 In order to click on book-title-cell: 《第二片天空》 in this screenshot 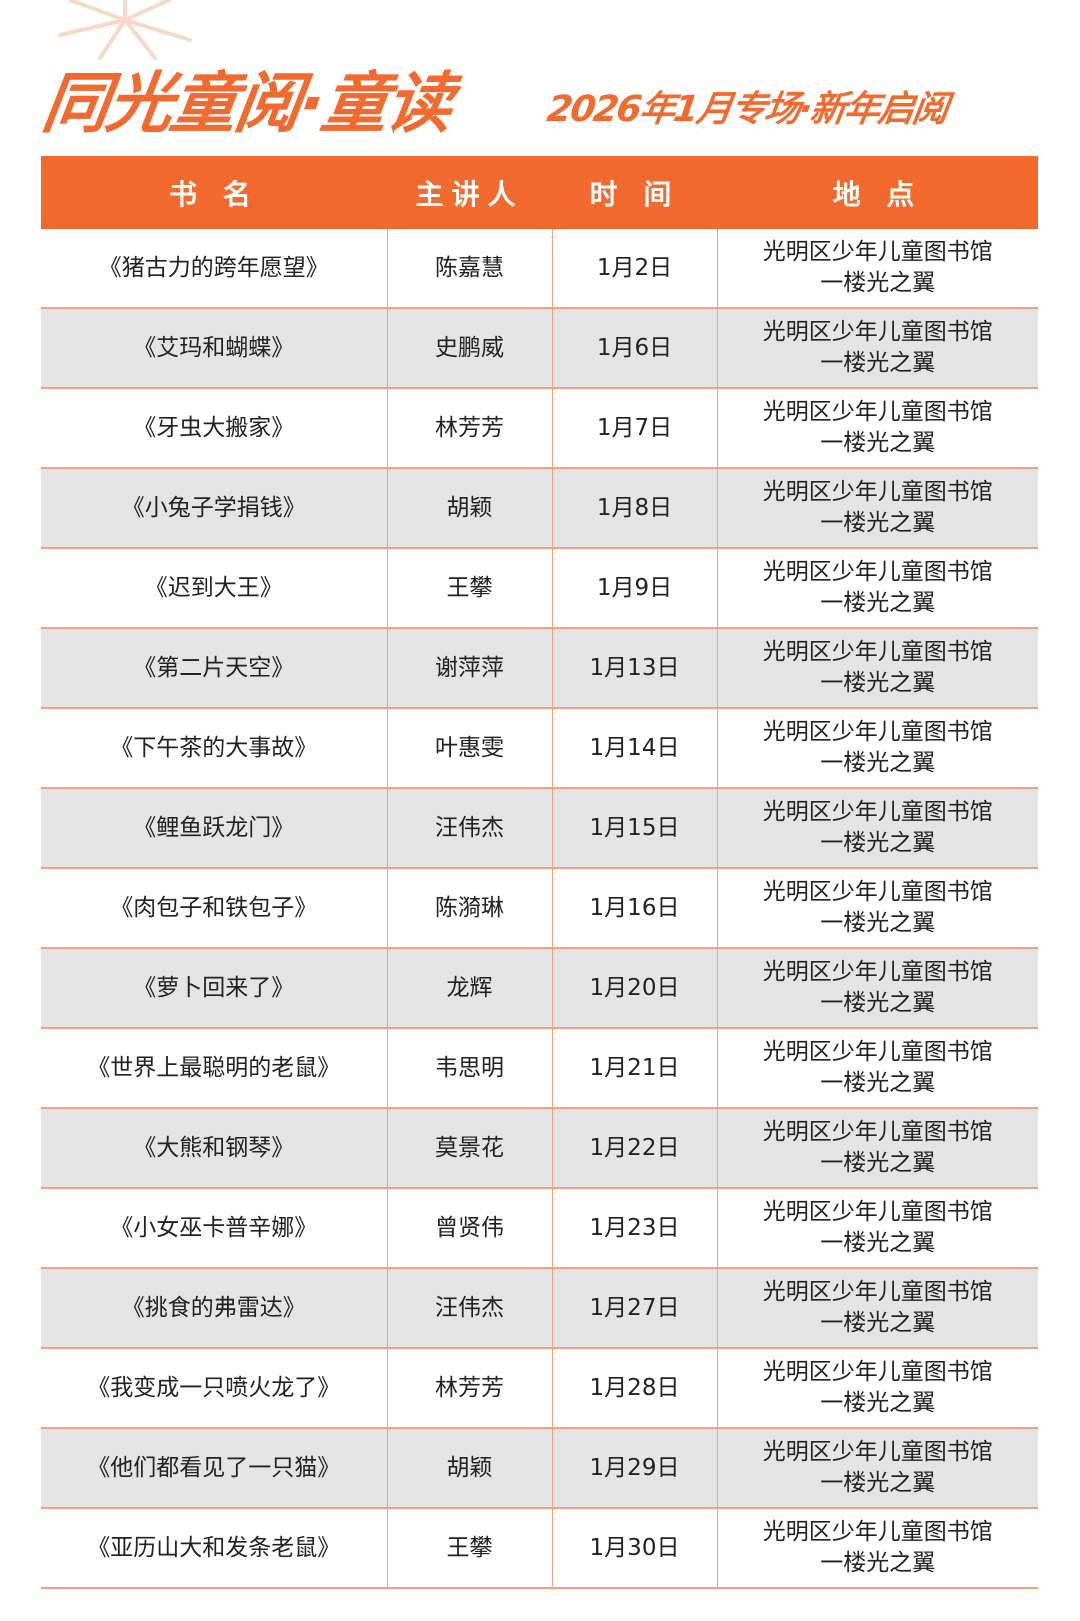, I will do `click(214, 668)`.